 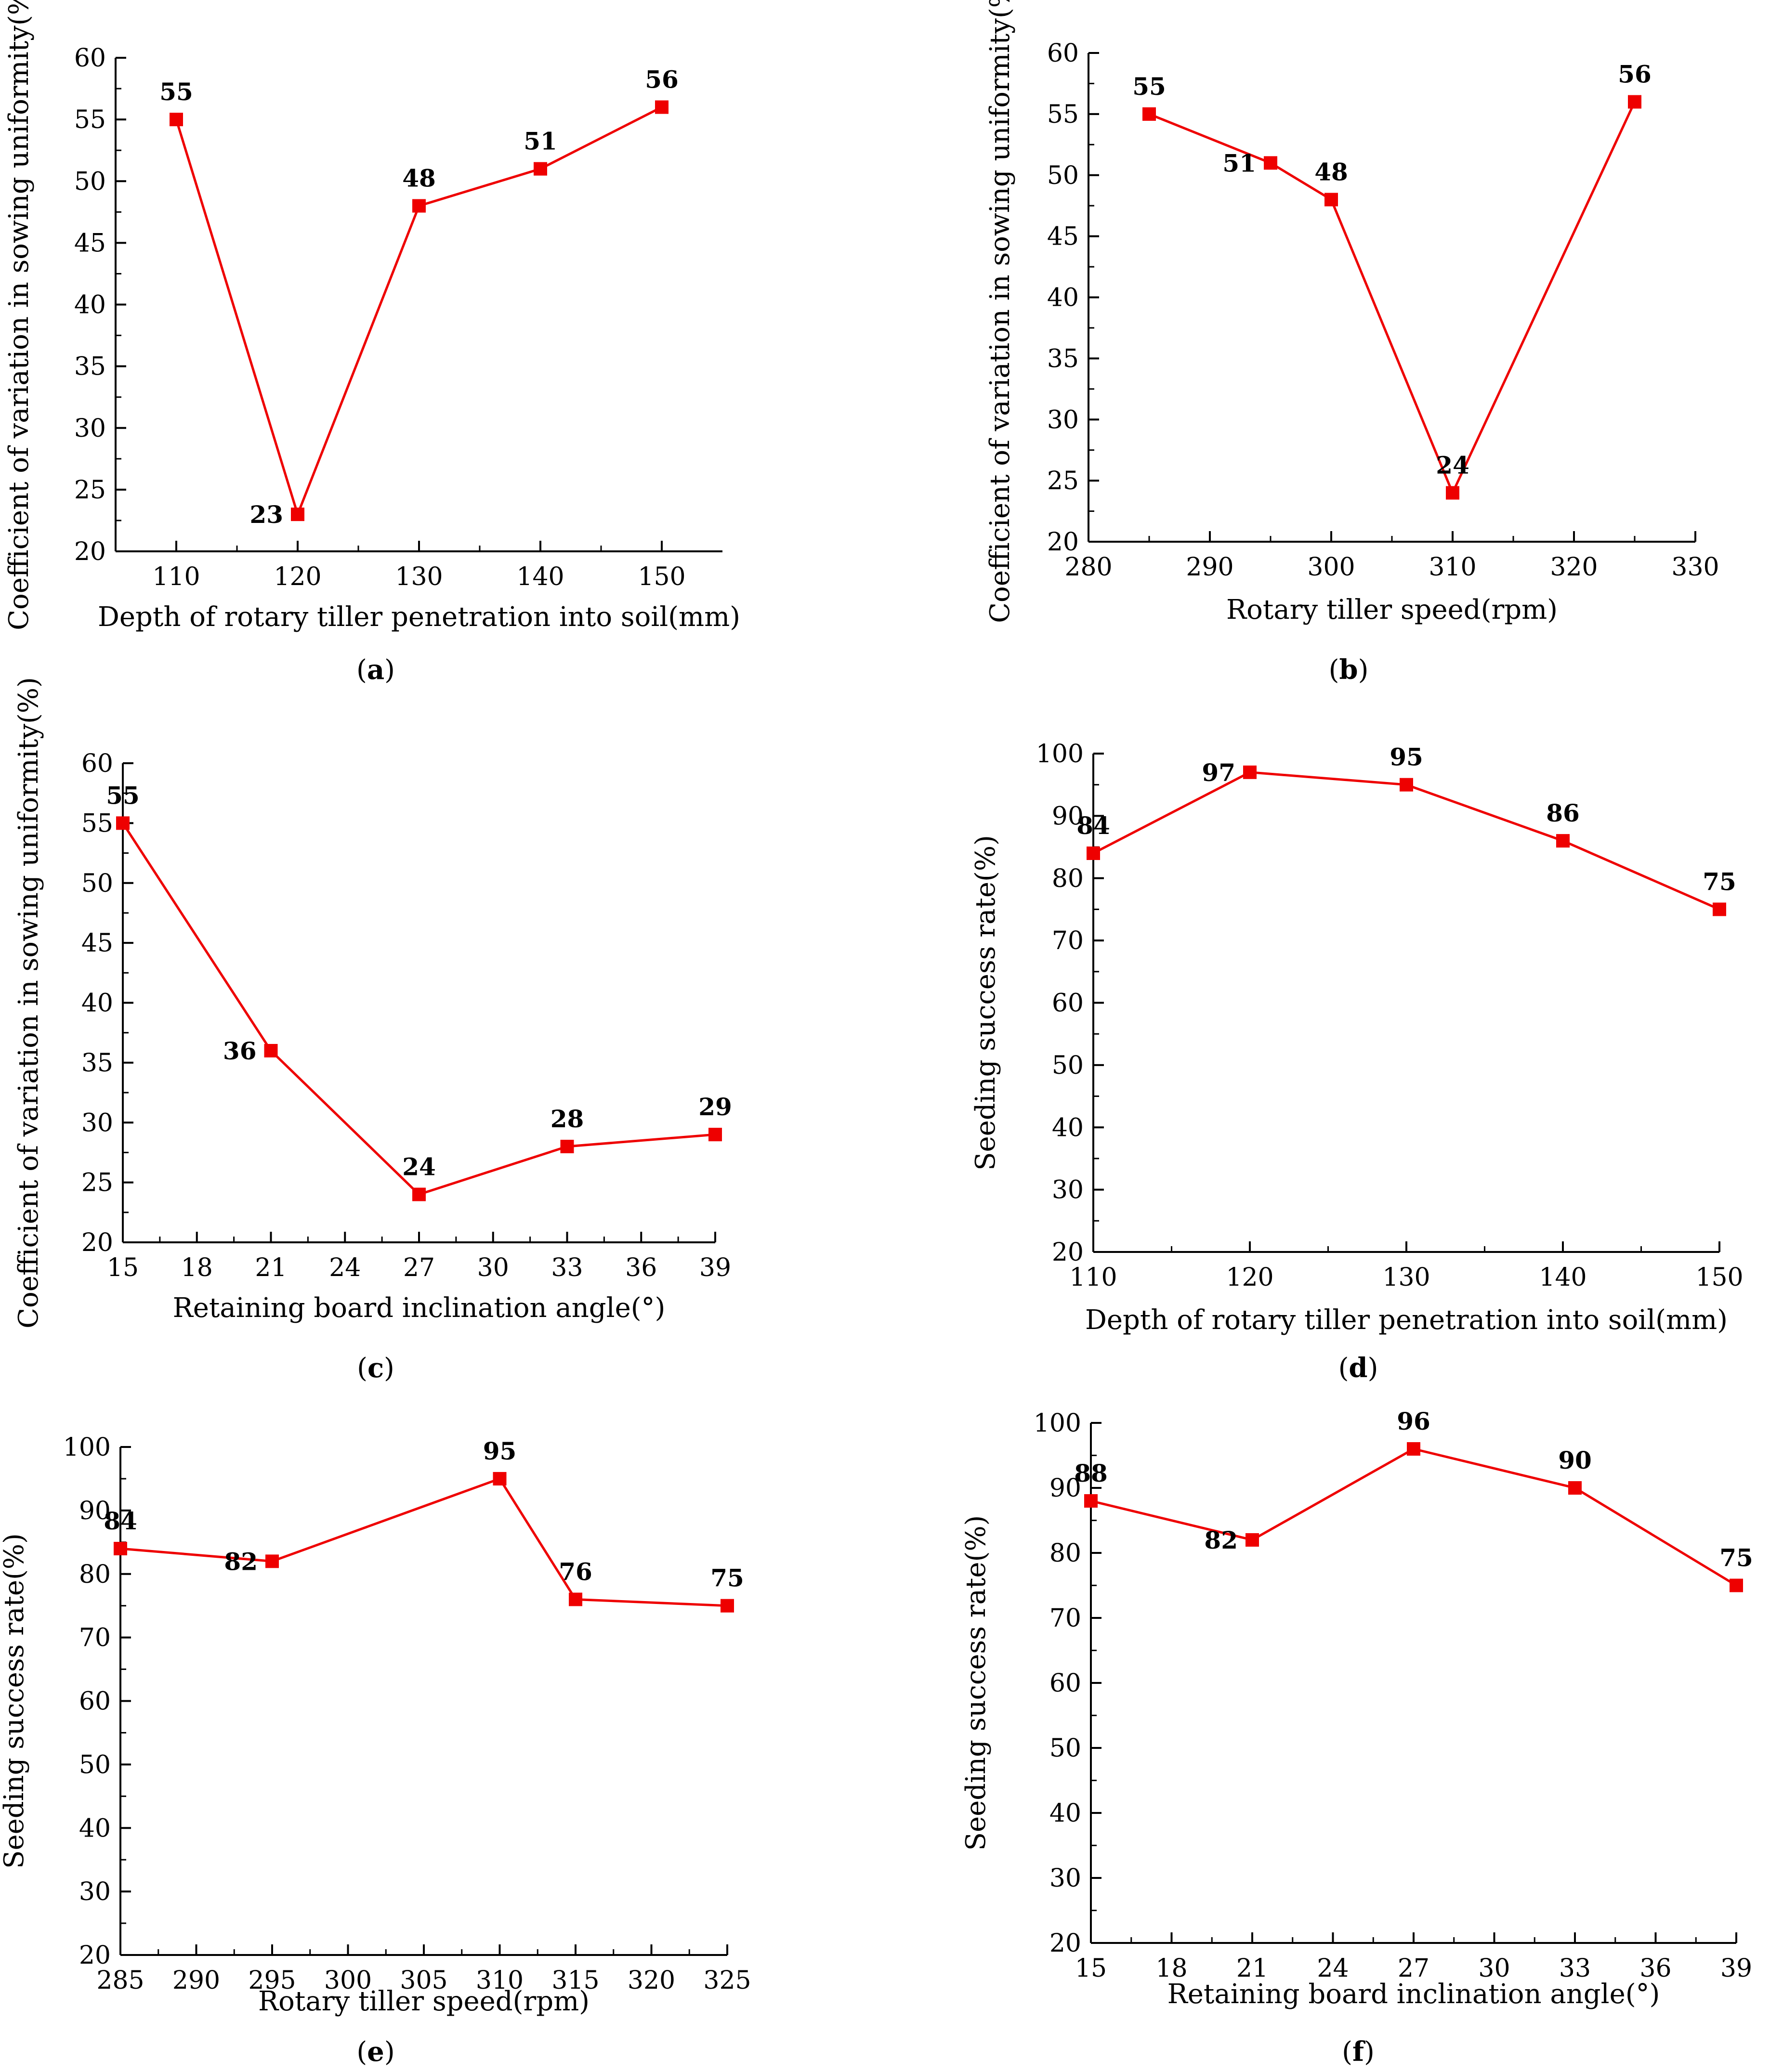 What do you see at coordinates (1358, 2052) in the screenshot?
I see `panel-caption: (f)` at bounding box center [1358, 2052].